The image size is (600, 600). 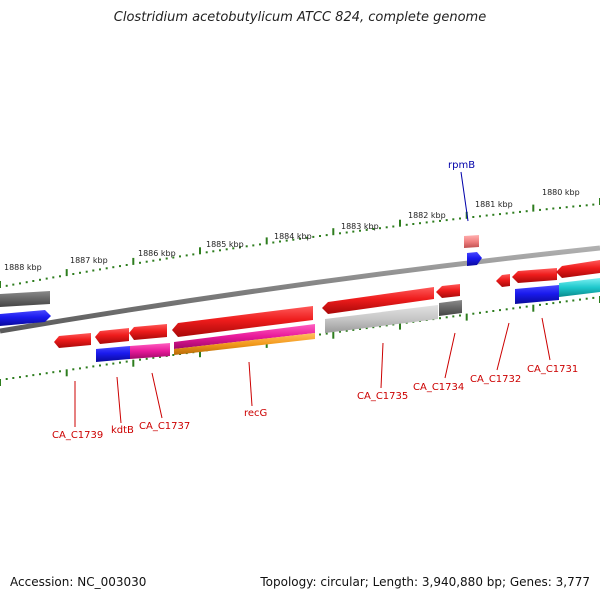 What do you see at coordinates (378, 300) in the screenshot?
I see `gene-CA_C1735-arrow` at bounding box center [378, 300].